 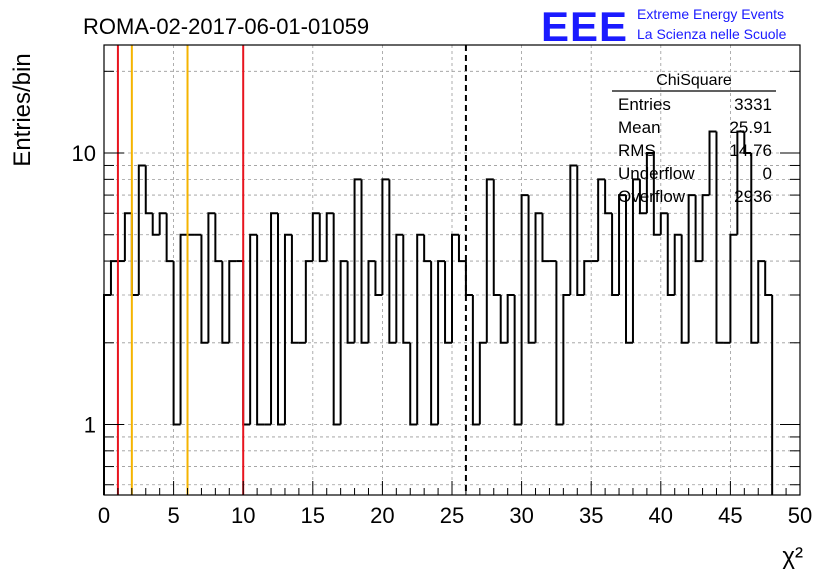 What do you see at coordinates (712, 34) in the screenshot?
I see `logo-line-2: La Scienza nelle Scuole` at bounding box center [712, 34].